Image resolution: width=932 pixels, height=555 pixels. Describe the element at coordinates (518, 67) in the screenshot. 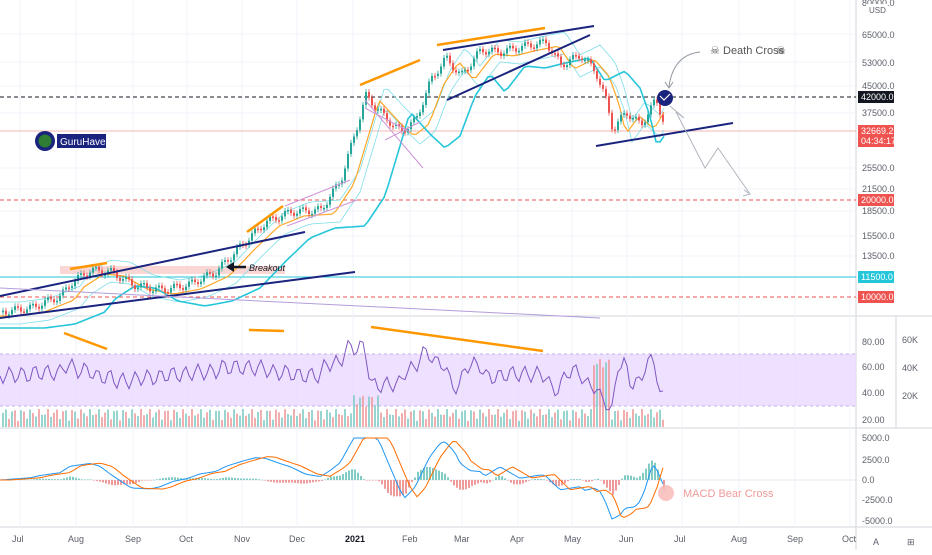

I see `wedge-lower-trendline` at that location.